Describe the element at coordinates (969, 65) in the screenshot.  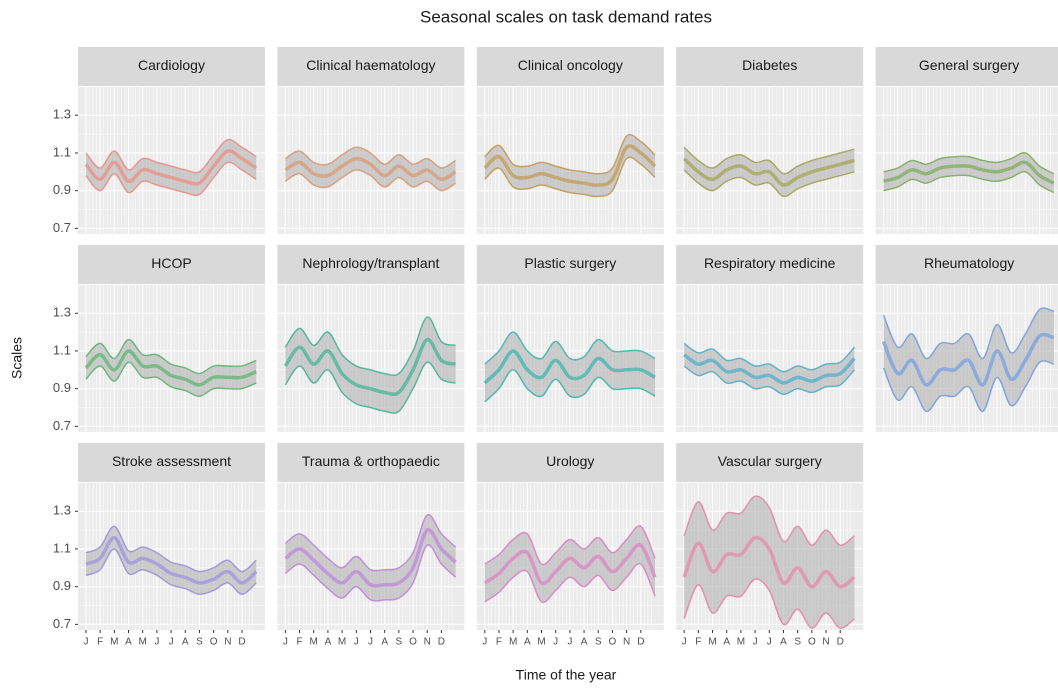
I see `strip-label: General surgery` at that location.